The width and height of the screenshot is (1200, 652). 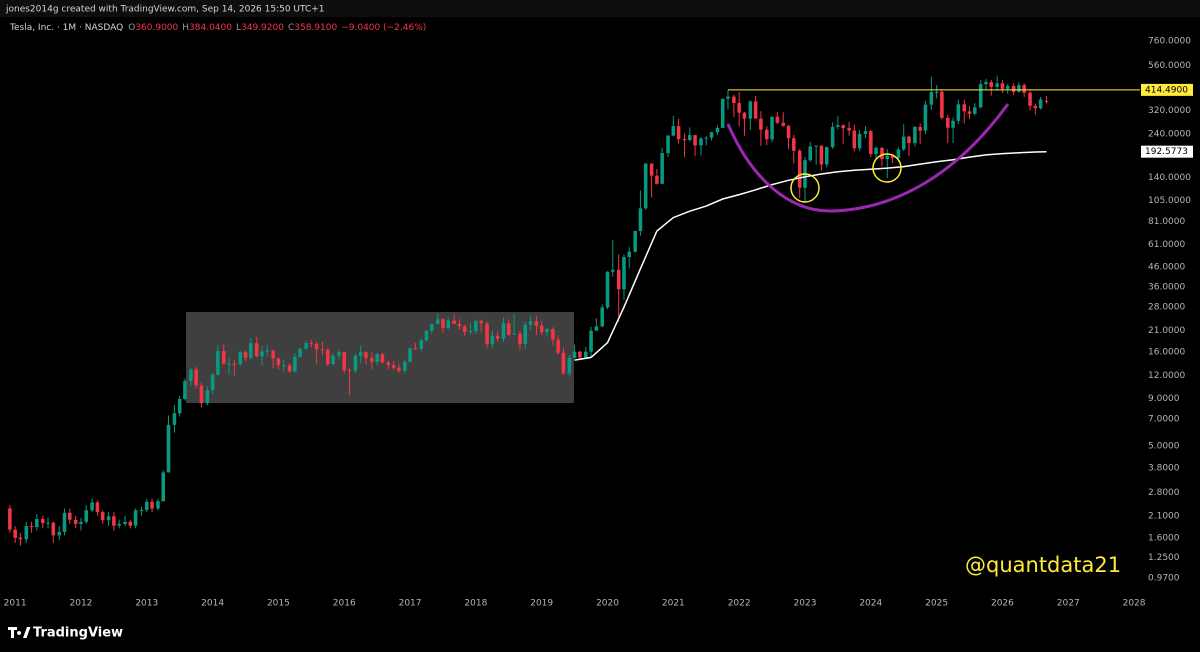 I want to click on ohlc-key: H, so click(x=185, y=28).